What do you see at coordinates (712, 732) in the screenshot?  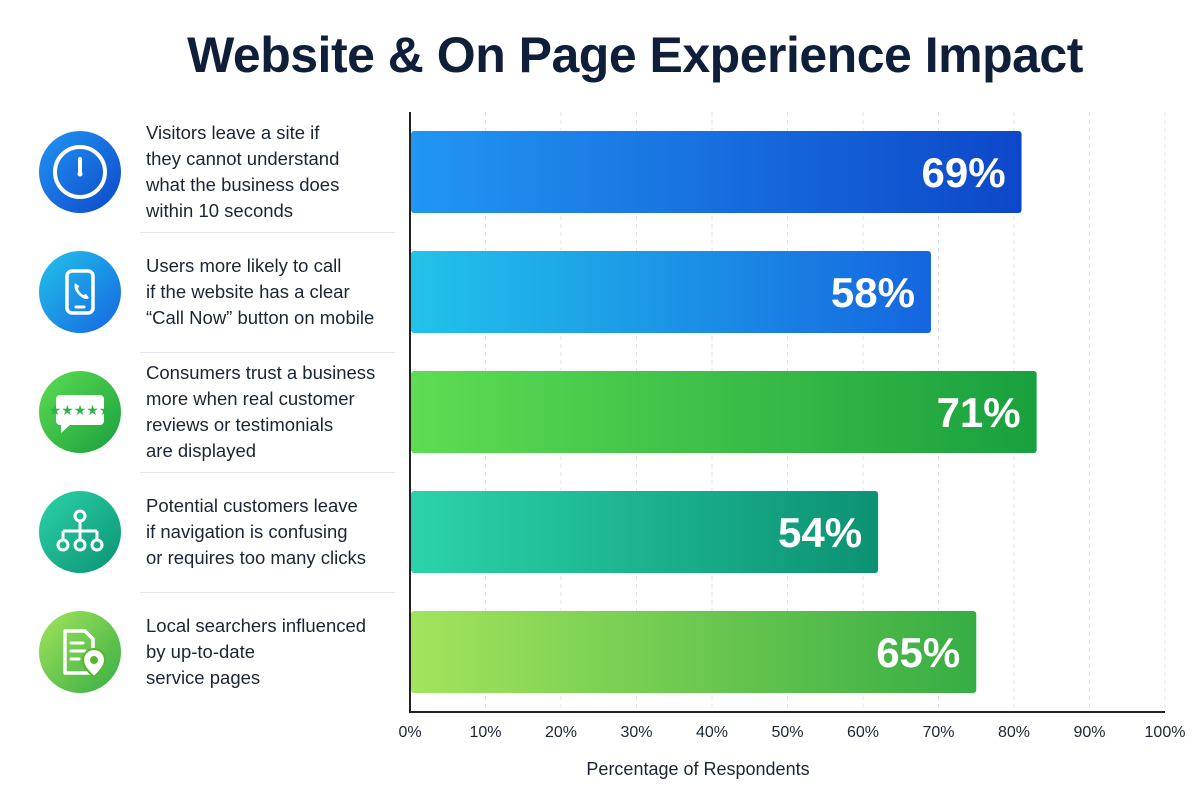 I see `x-tick-label: 40%` at bounding box center [712, 732].